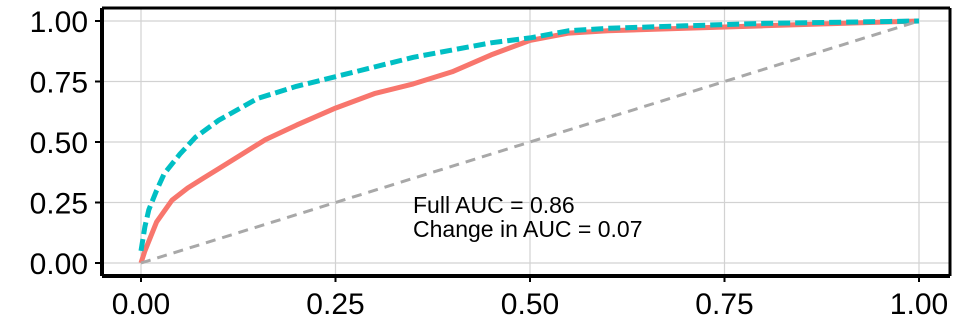  What do you see at coordinates (59, 143) in the screenshot?
I see `y-tick-label: 0.50` at bounding box center [59, 143].